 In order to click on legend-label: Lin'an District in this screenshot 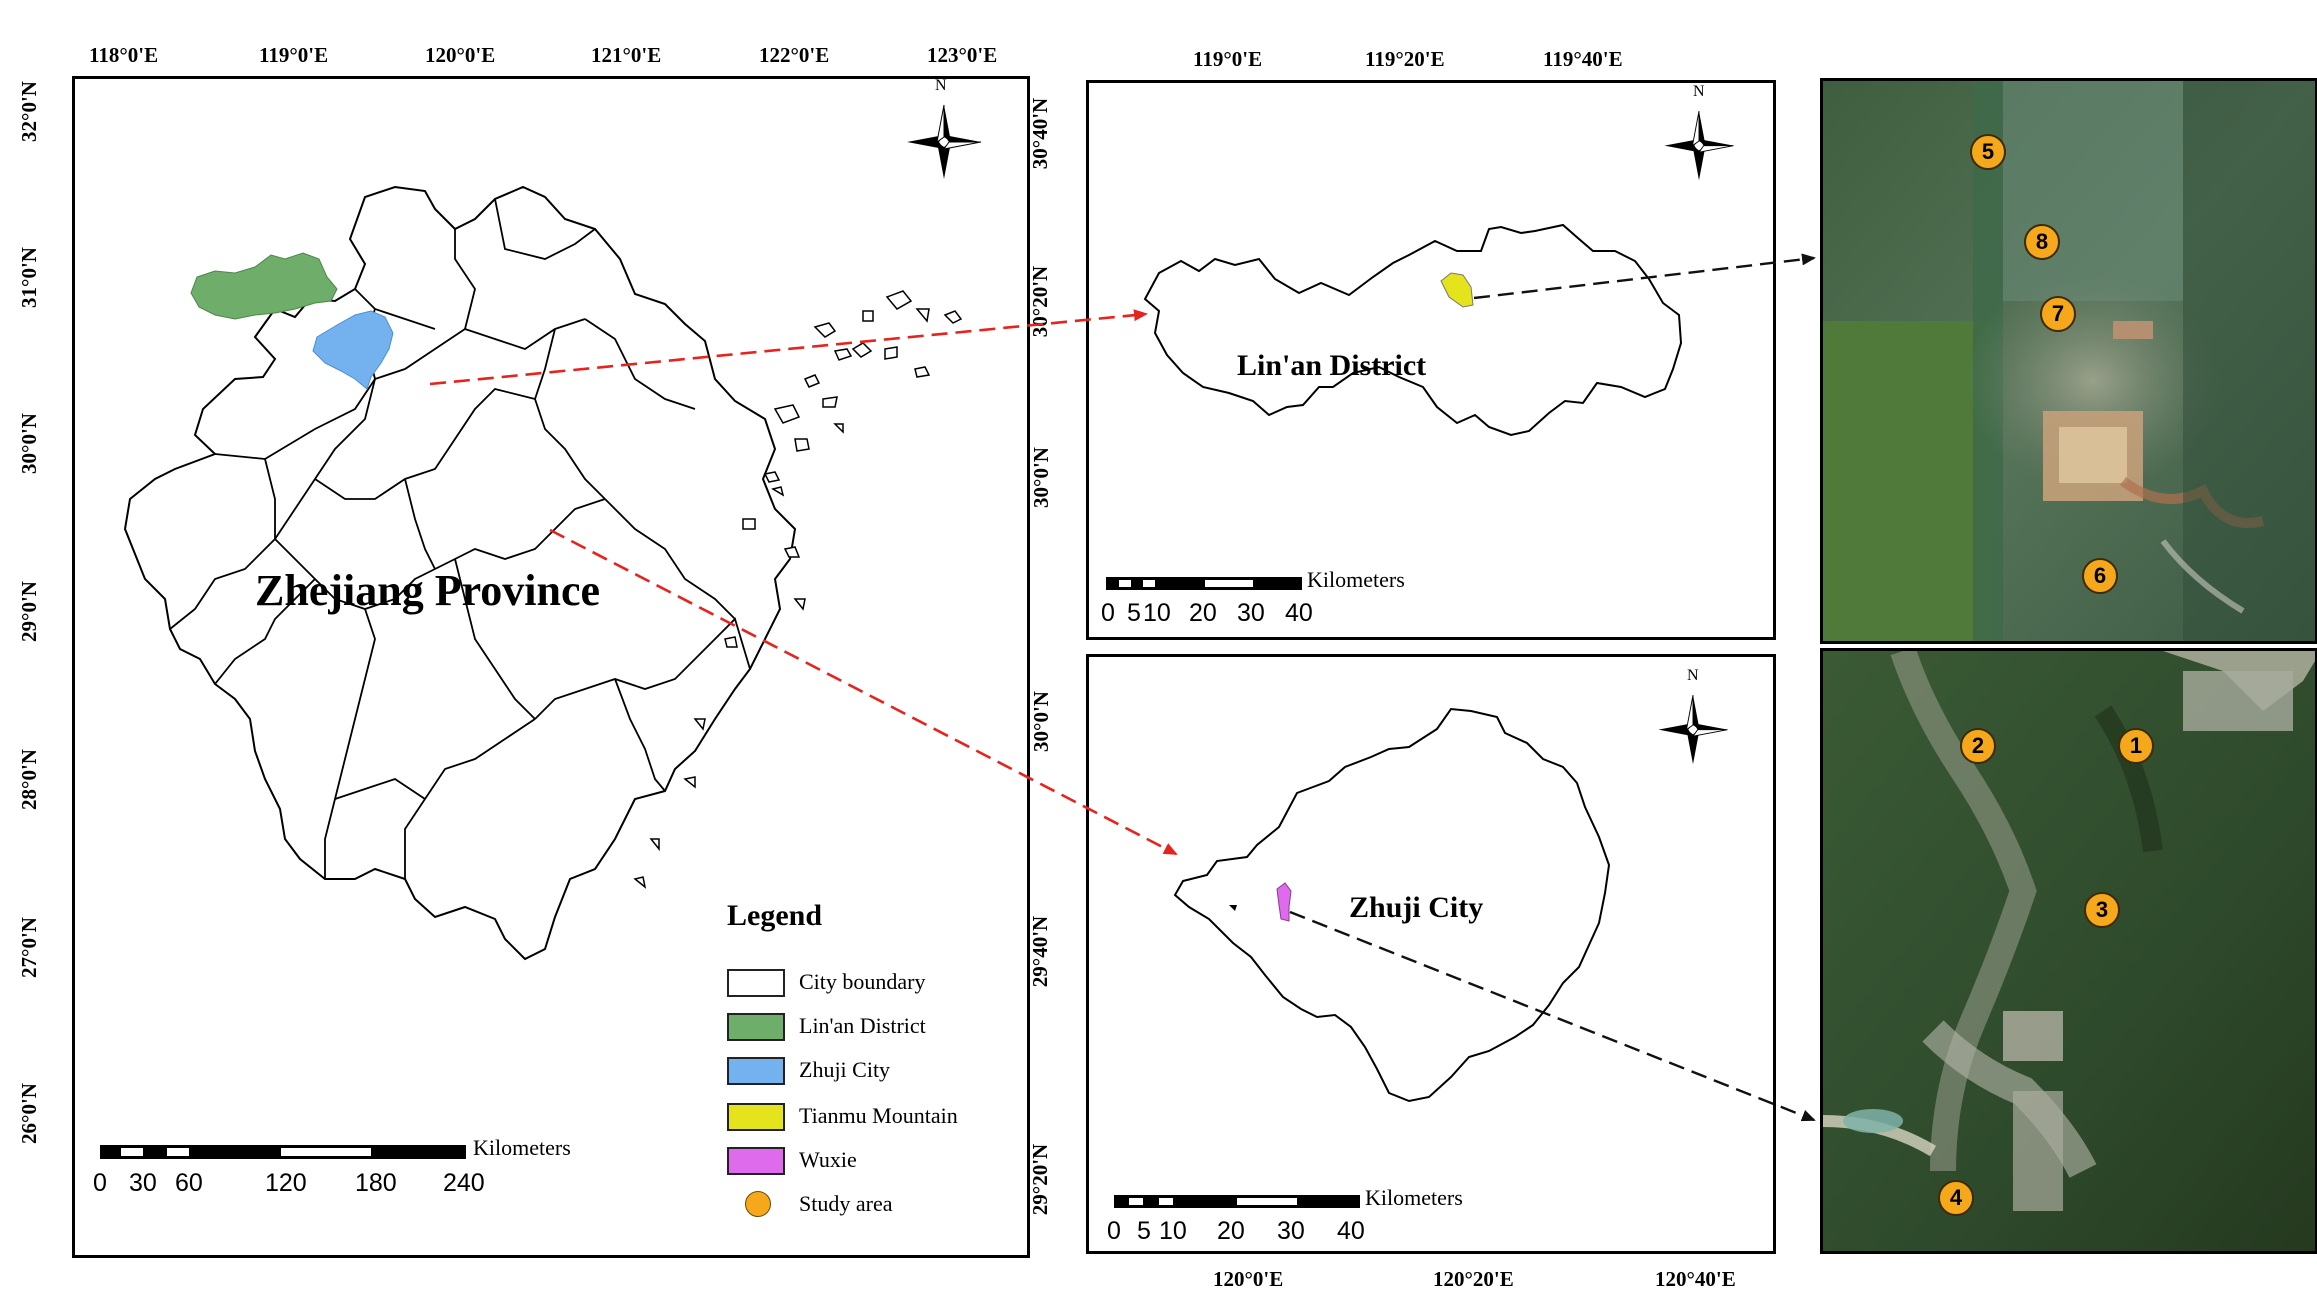, I will do `click(862, 1025)`.